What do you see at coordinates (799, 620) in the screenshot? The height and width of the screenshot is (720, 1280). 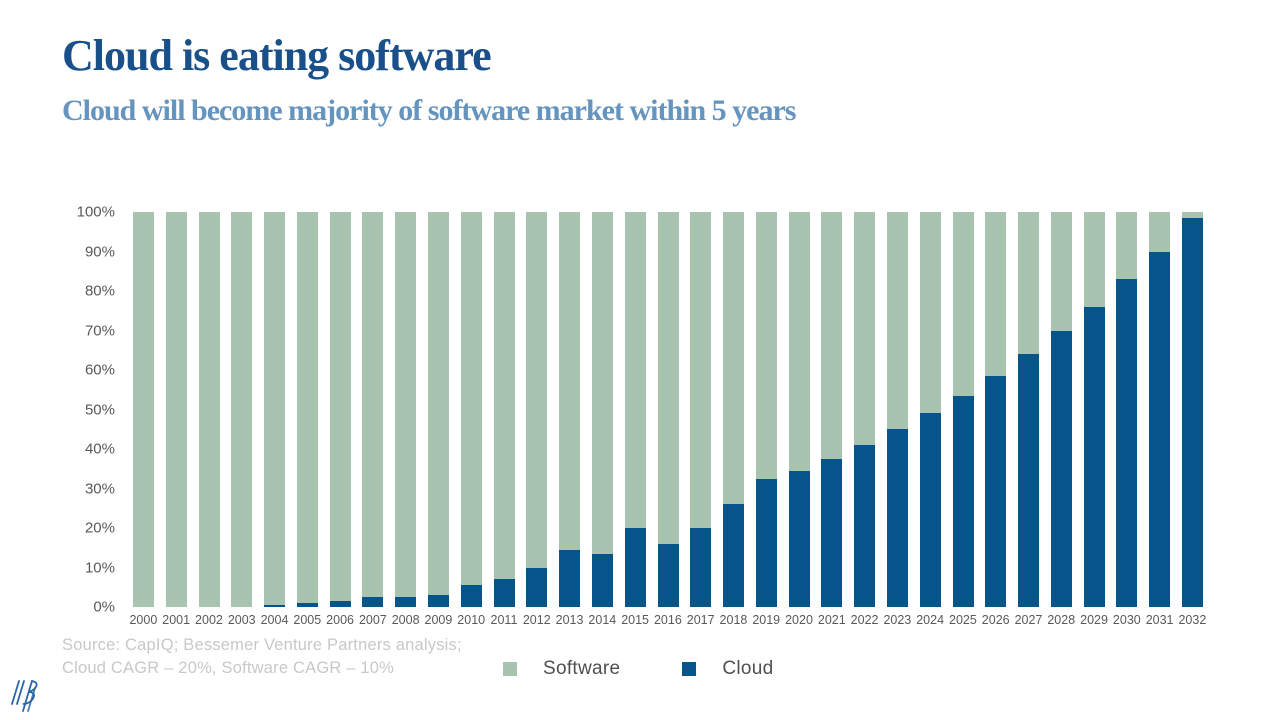 I see `x-axis-label: 2020` at bounding box center [799, 620].